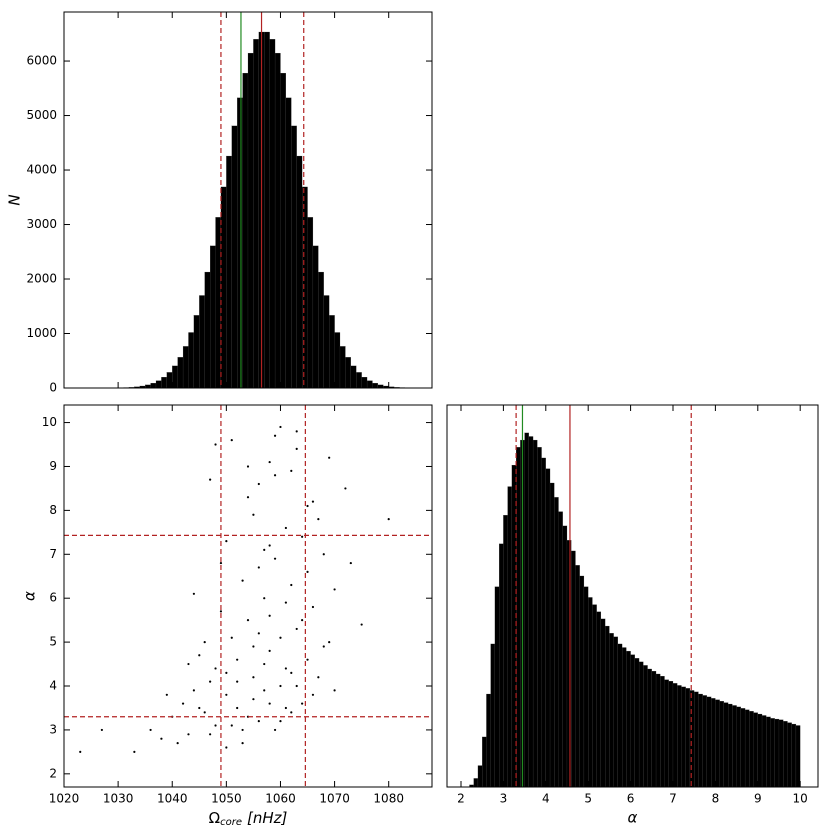  What do you see at coordinates (53, 598) in the screenshot?
I see `y-tick-label: 6` at bounding box center [53, 598].